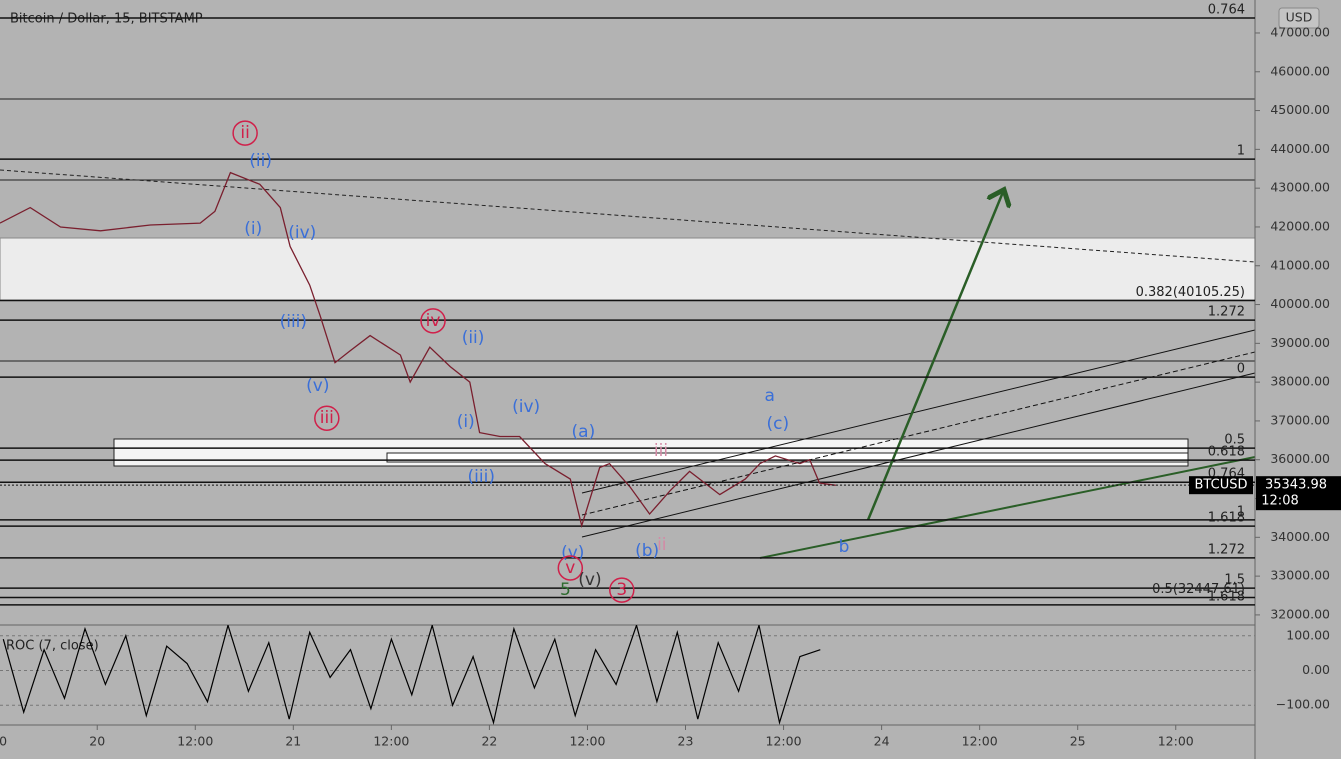 This screenshot has height=759, width=1341. Describe the element at coordinates (844, 547) in the screenshot. I see `wave-label: b` at that location.